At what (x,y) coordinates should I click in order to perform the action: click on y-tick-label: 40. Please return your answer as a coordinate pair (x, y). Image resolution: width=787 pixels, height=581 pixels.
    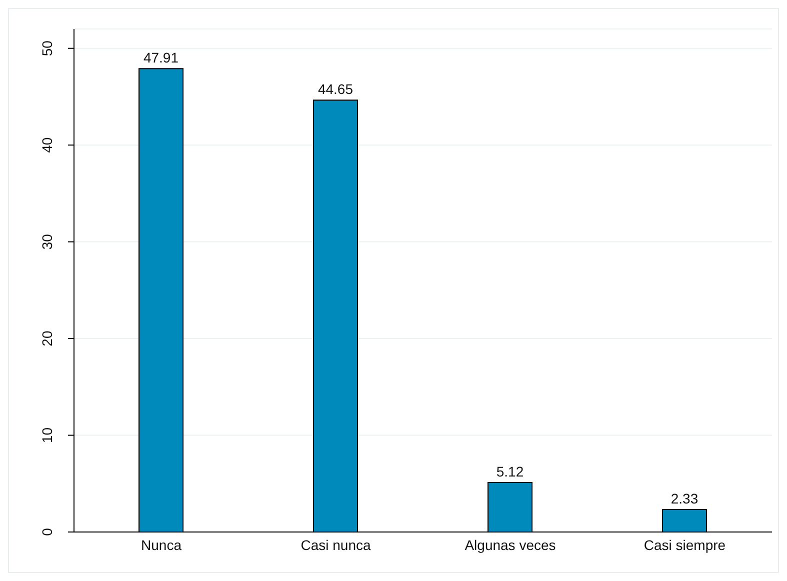
    Looking at the image, I should click on (47, 145).